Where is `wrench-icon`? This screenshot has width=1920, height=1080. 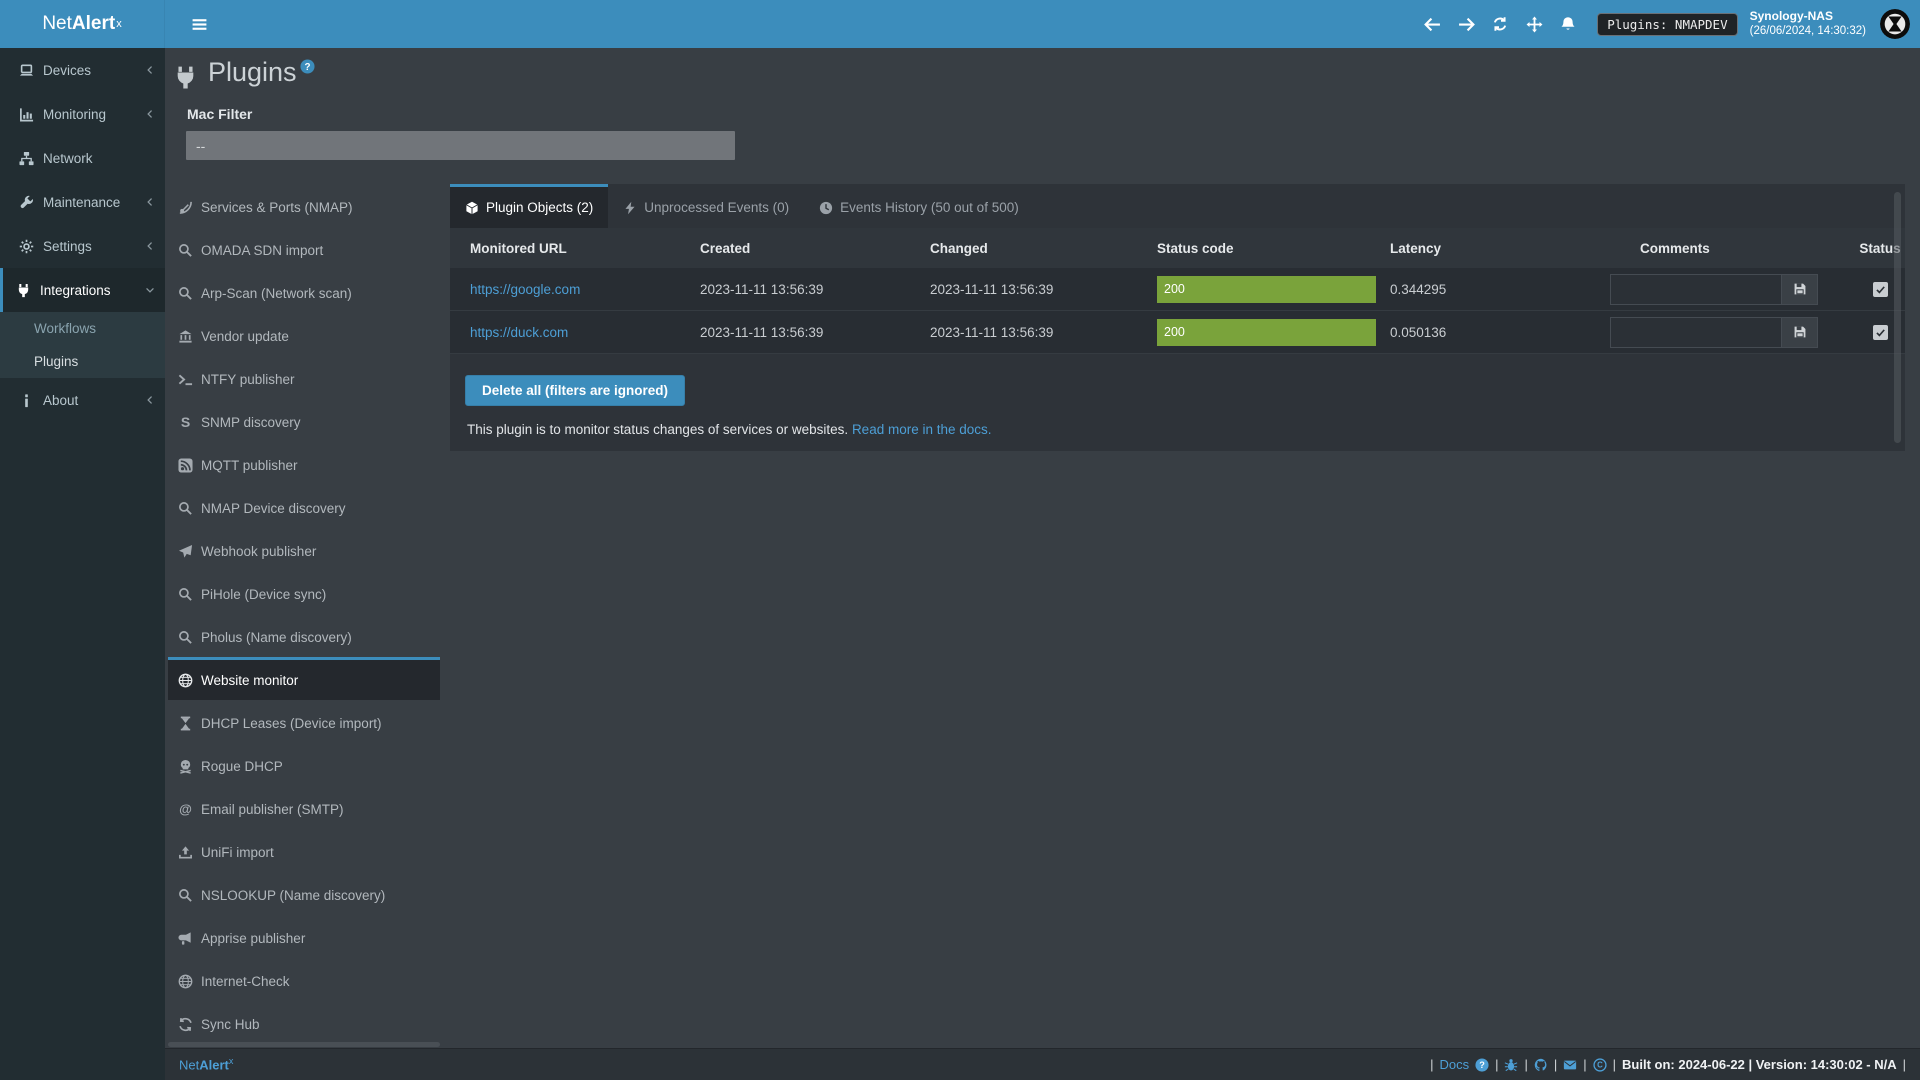 wrench-icon is located at coordinates (26, 202).